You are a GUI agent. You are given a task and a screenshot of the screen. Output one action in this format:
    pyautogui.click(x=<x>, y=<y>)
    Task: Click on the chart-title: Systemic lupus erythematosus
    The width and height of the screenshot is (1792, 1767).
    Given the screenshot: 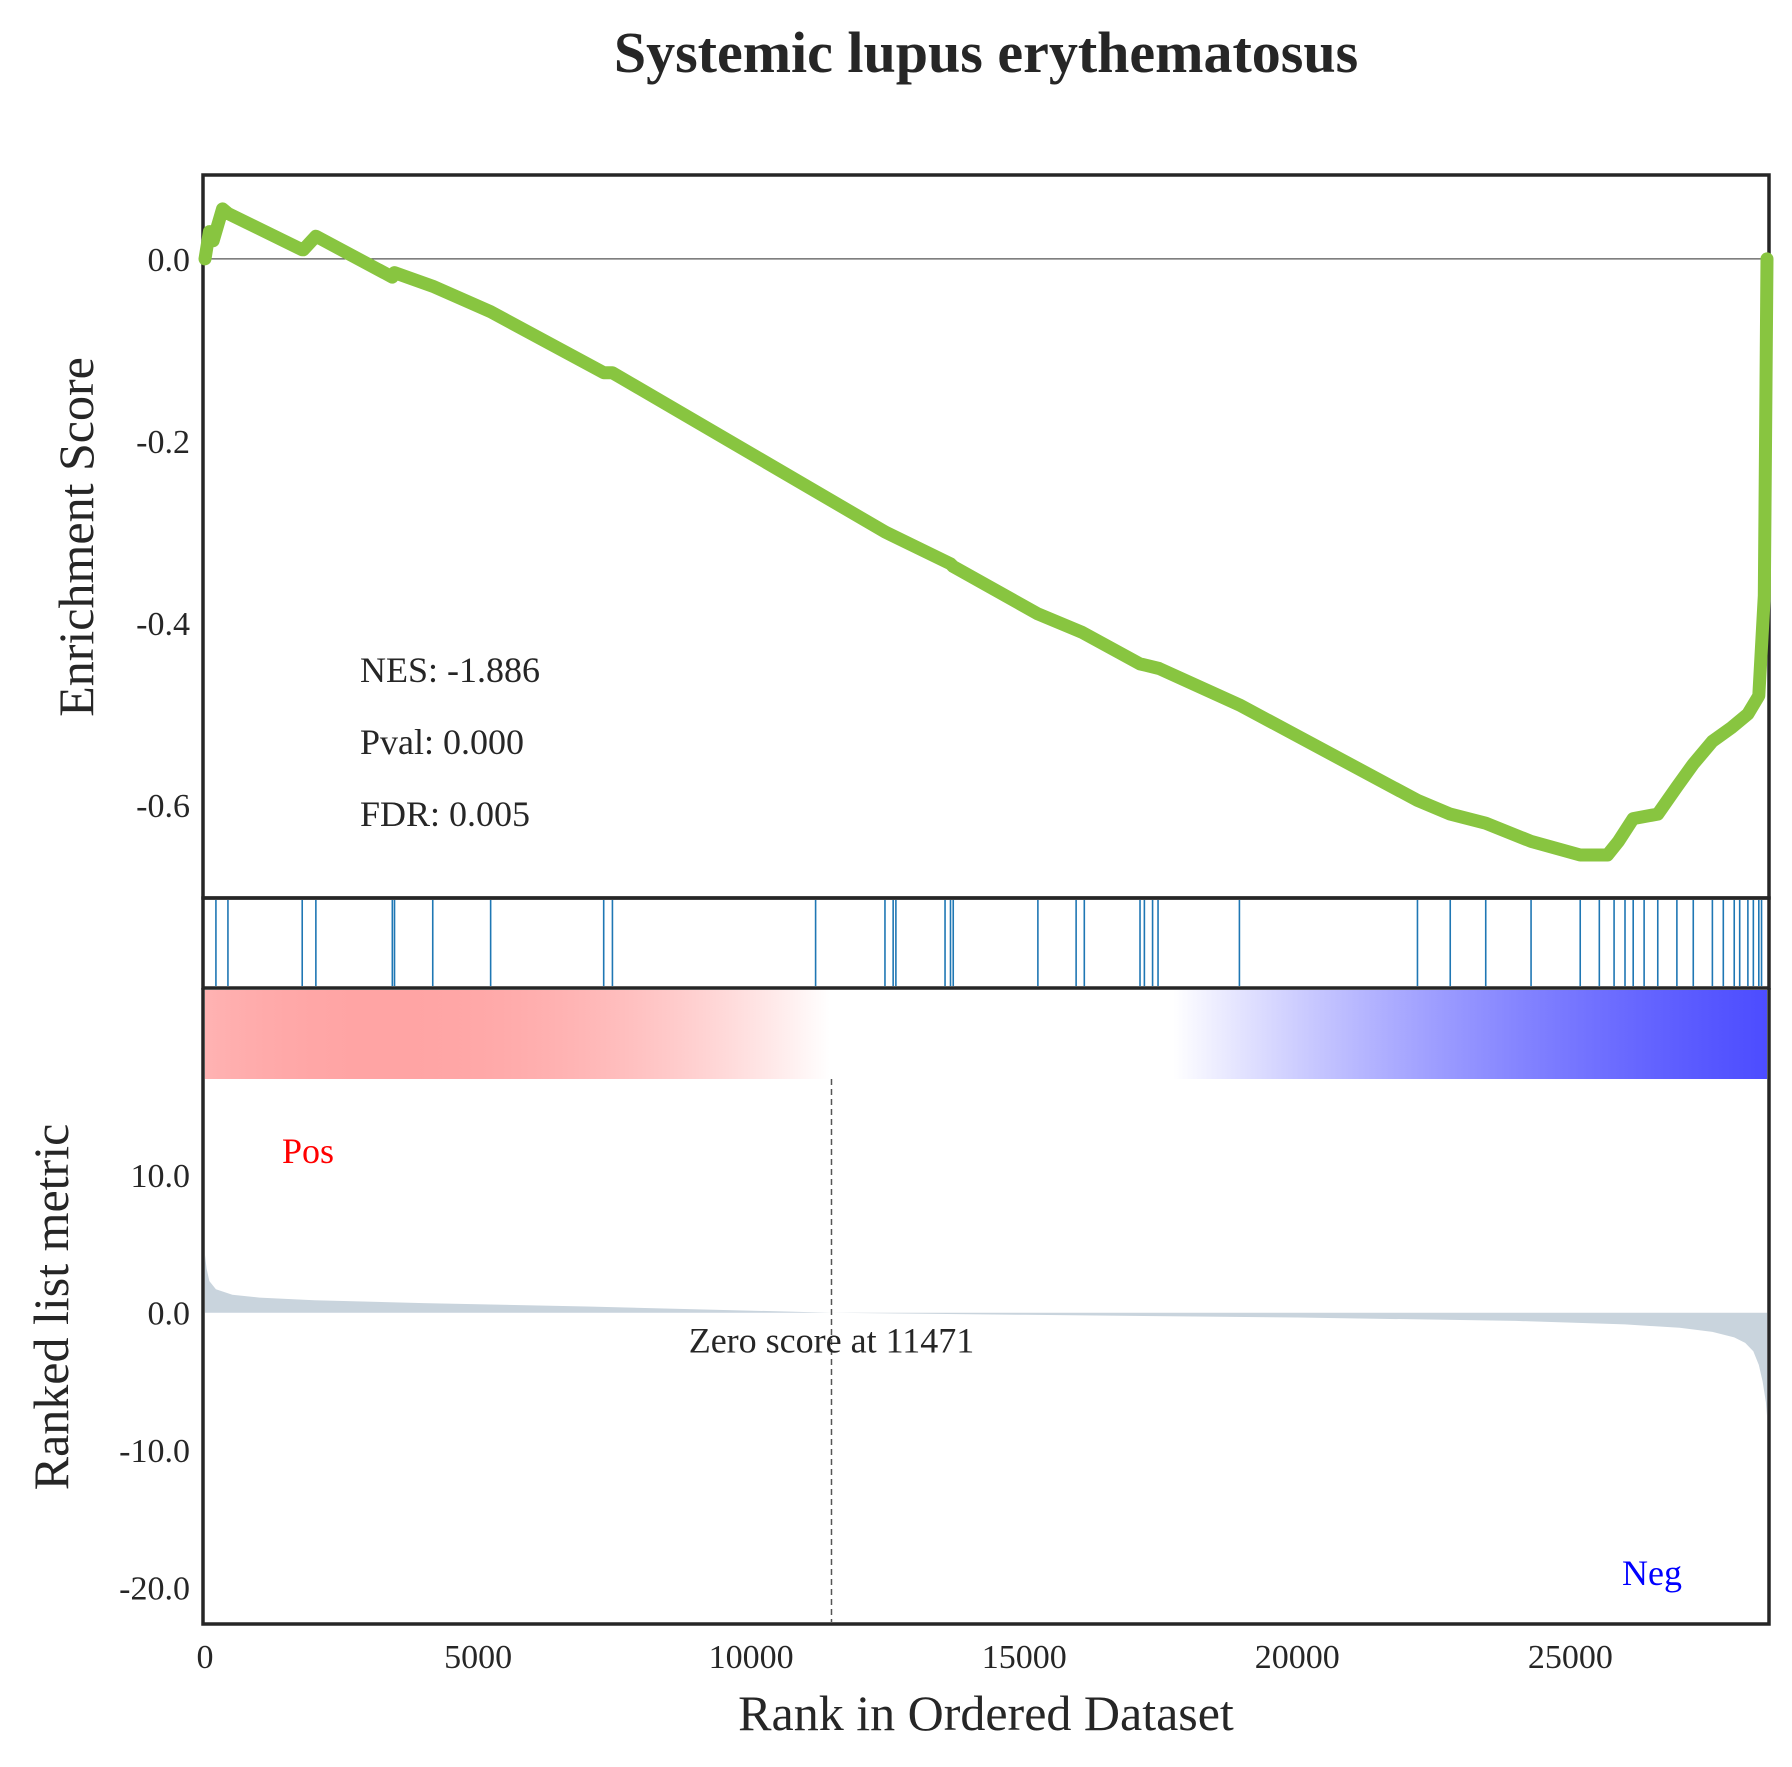 What is the action you would take?
    pyautogui.click(x=986, y=52)
    